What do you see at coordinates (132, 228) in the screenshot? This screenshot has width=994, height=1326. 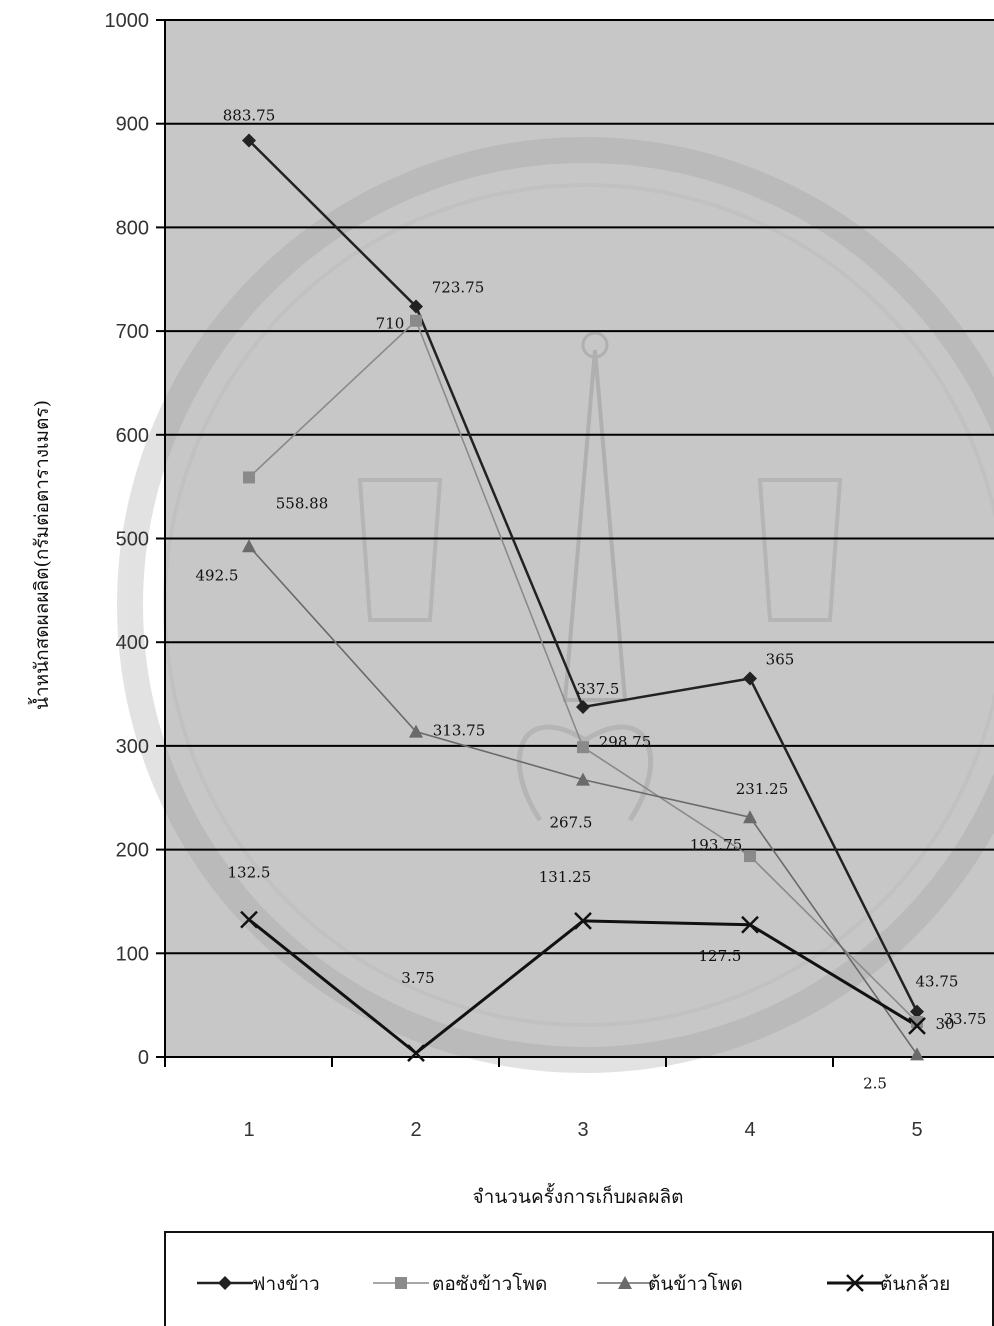 I see `y-tick-label: 800` at bounding box center [132, 228].